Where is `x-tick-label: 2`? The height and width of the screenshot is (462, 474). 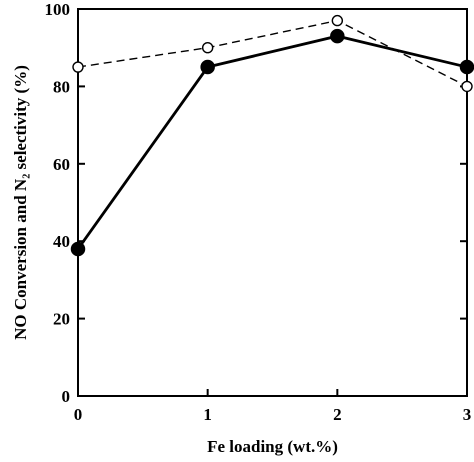
x-tick-label: 2 is located at coordinates (337, 414).